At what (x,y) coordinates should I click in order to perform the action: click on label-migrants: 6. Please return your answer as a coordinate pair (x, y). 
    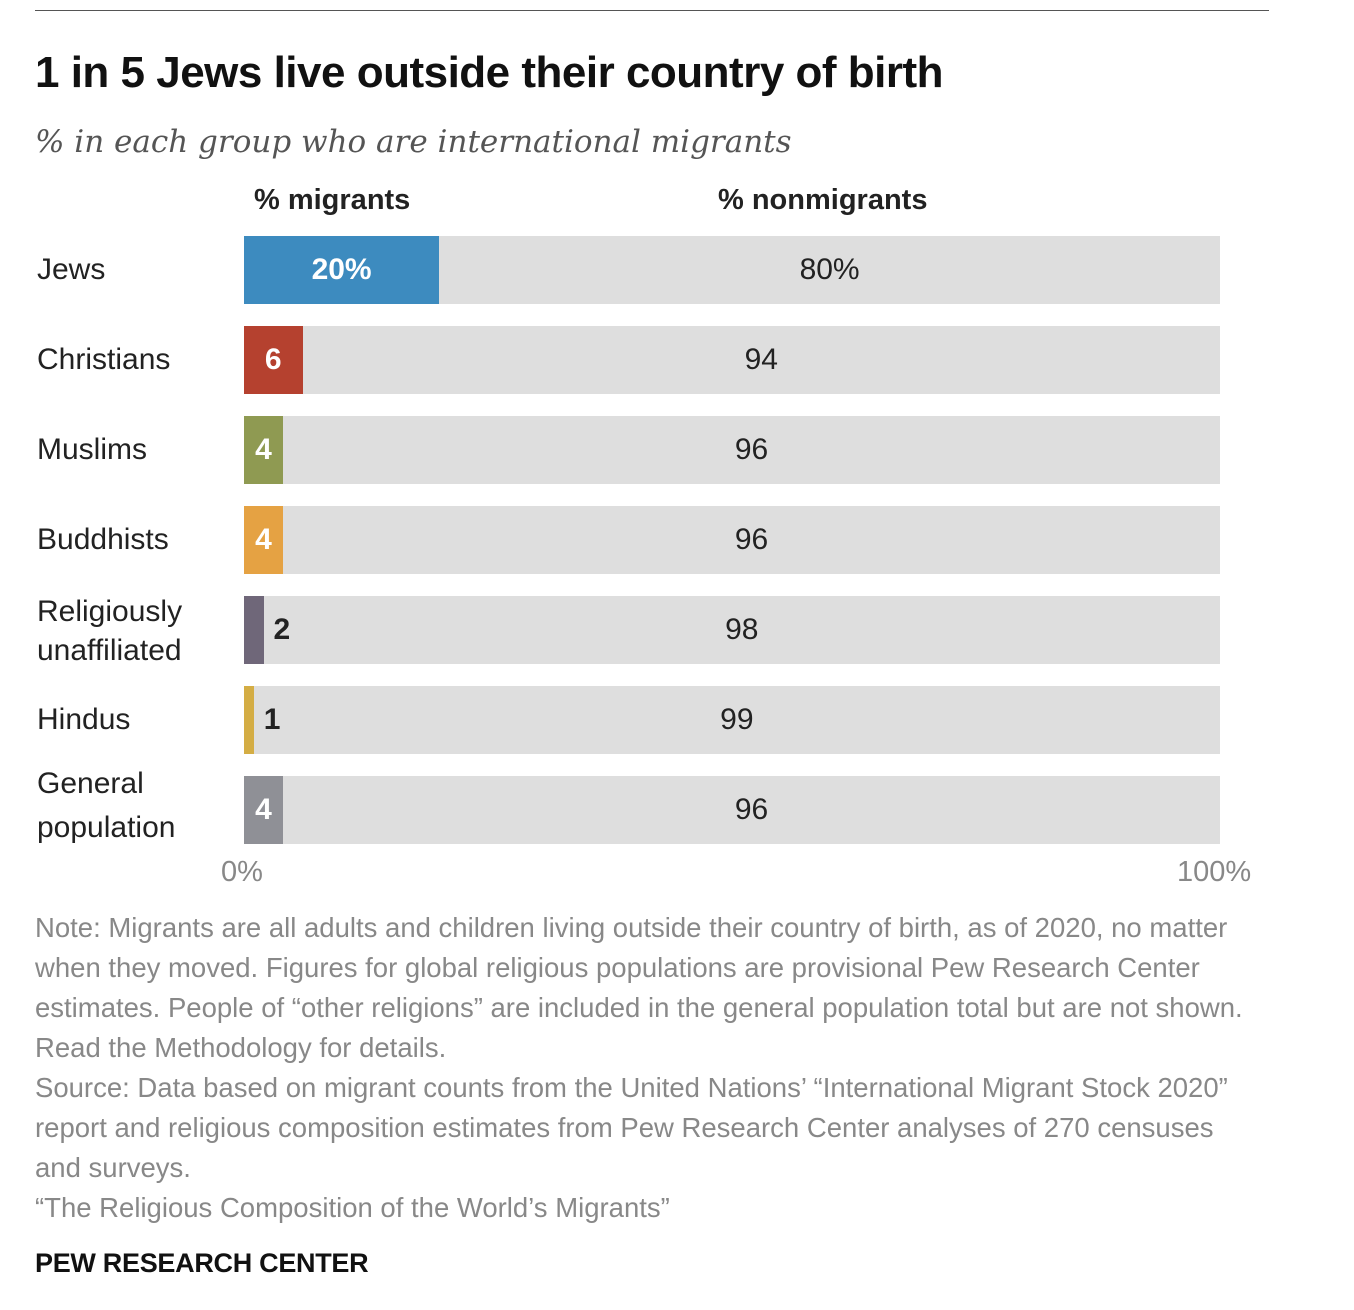
    Looking at the image, I should click on (273, 359).